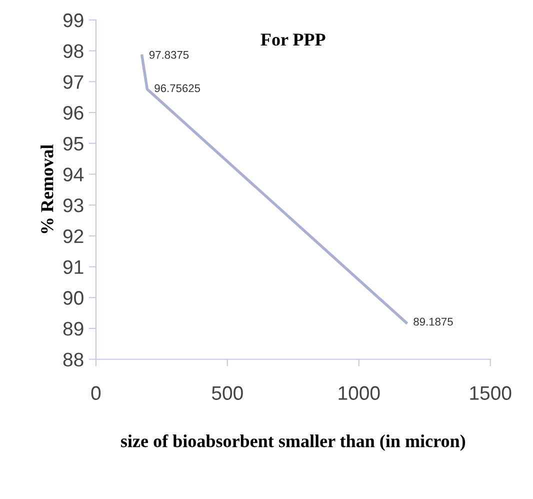  Describe the element at coordinates (177, 88) in the screenshot. I see `data-label: 96.75625` at that location.